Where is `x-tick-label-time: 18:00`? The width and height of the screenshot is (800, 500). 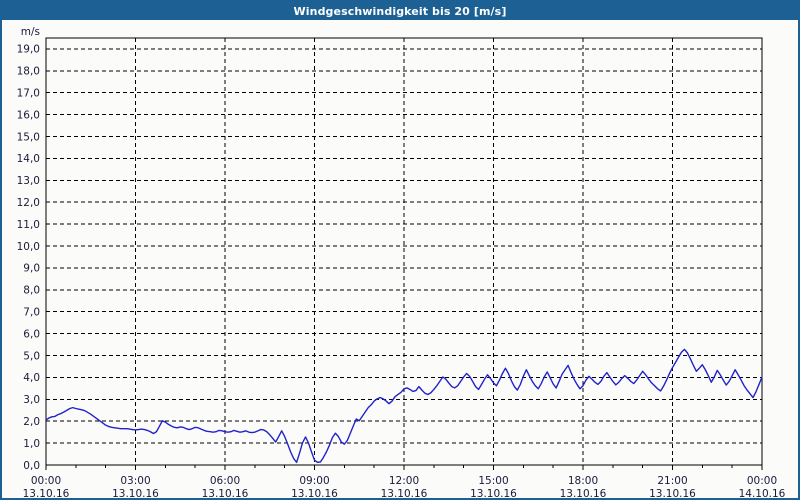 x-tick-label-time: 18:00 is located at coordinates (583, 481).